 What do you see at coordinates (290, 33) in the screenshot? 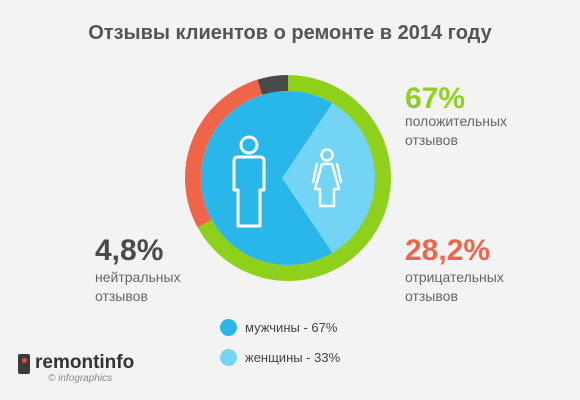
I see `chart-title: Отзывы клиентов о ремонте в 2014 году` at bounding box center [290, 33].